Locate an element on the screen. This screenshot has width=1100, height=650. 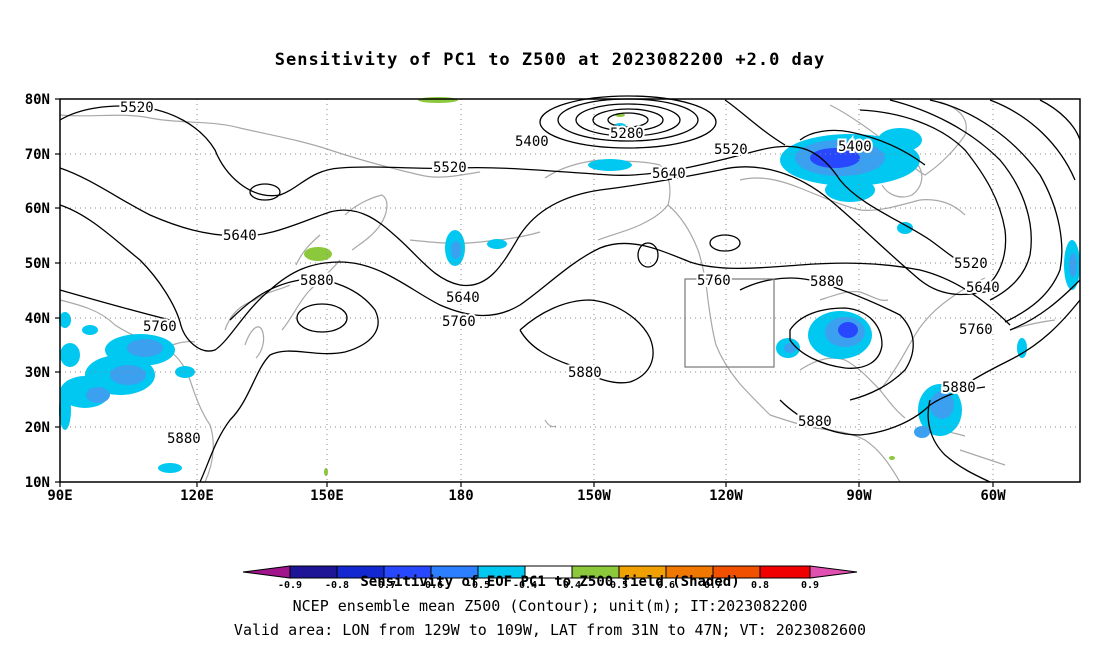
lat-label: 30N is located at coordinates (37, 373).